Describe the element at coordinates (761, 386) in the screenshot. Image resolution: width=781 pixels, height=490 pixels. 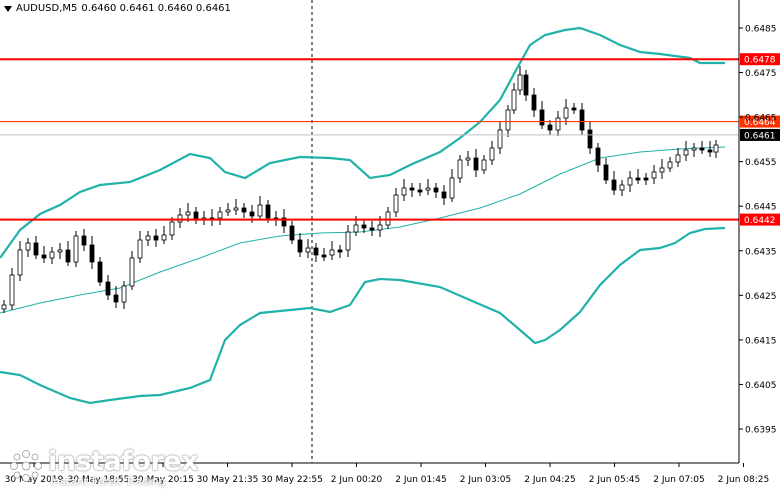
I see `price-tick-label: 0.6405` at that location.